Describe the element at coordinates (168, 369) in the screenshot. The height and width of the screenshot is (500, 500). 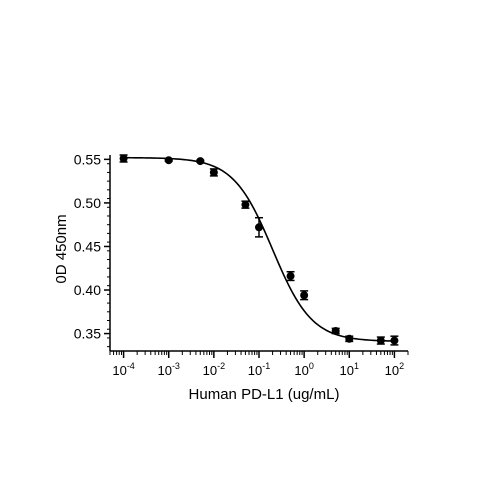
I see `x-tick-label: 10⁻³` at that location.